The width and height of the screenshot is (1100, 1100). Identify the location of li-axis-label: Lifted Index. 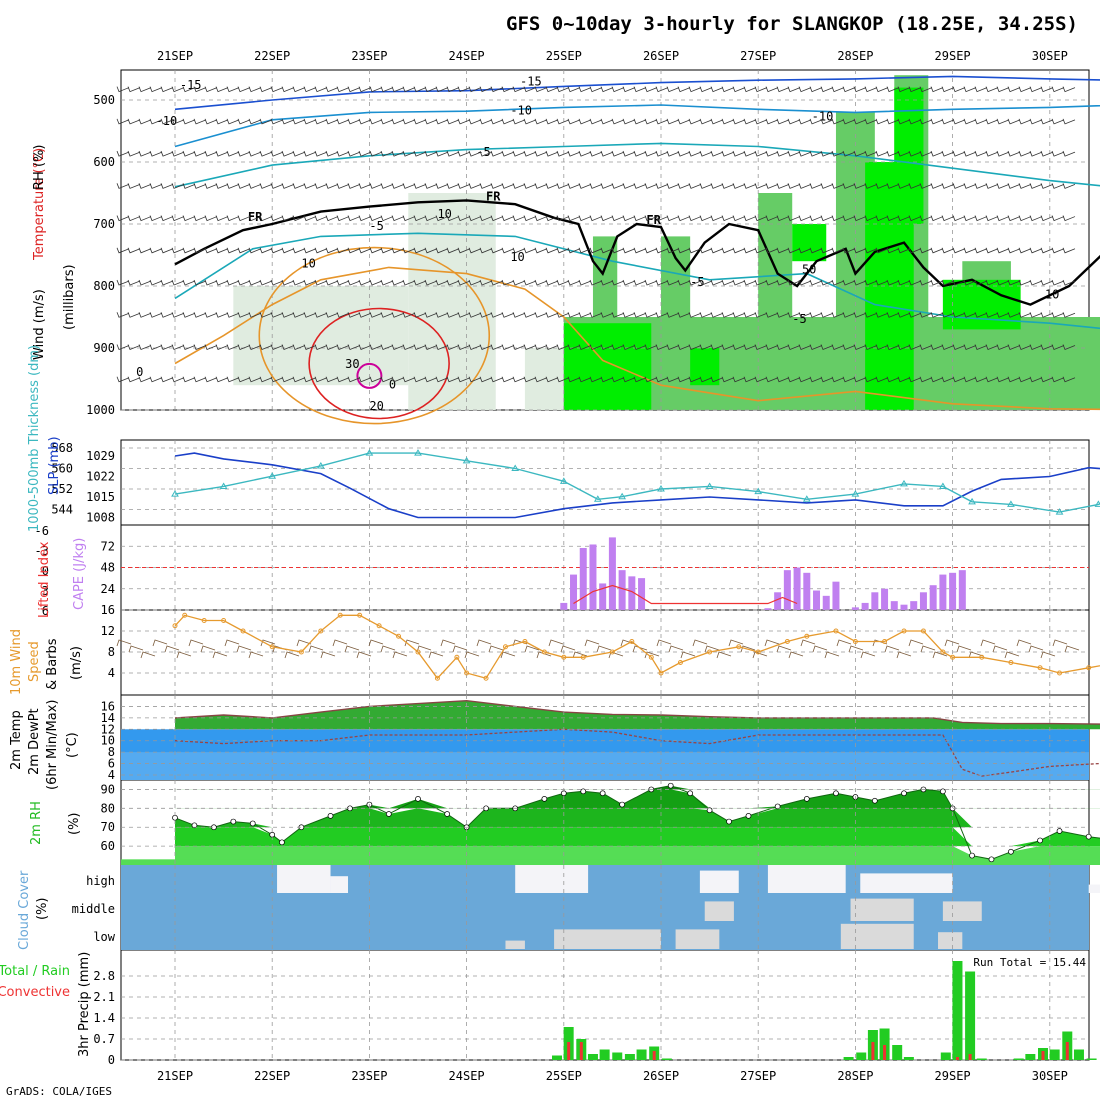
(44, 579).